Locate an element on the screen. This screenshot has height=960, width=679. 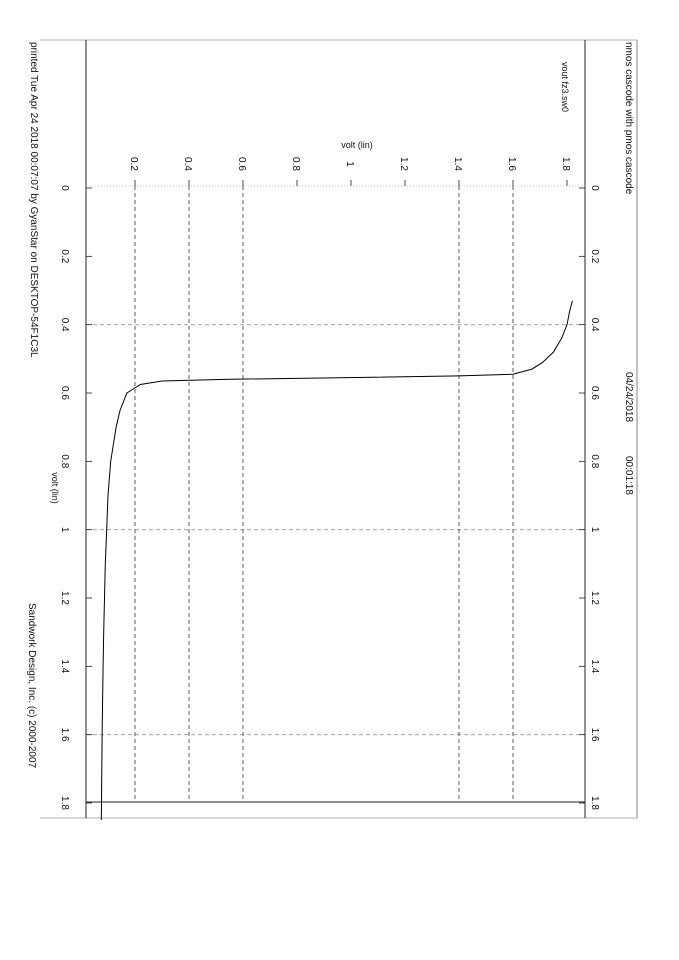
y-tick-label: 1 is located at coordinates (349, 164).